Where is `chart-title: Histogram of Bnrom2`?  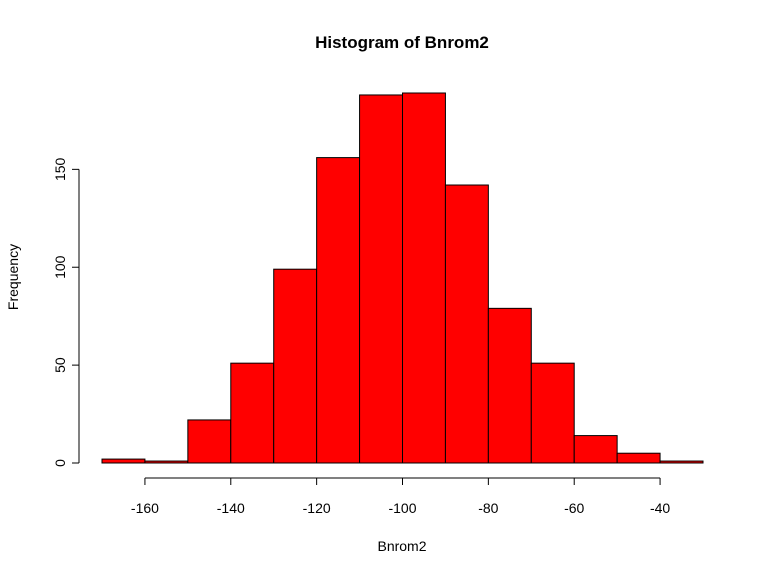 chart-title: Histogram of Bnrom2 is located at coordinates (402, 42).